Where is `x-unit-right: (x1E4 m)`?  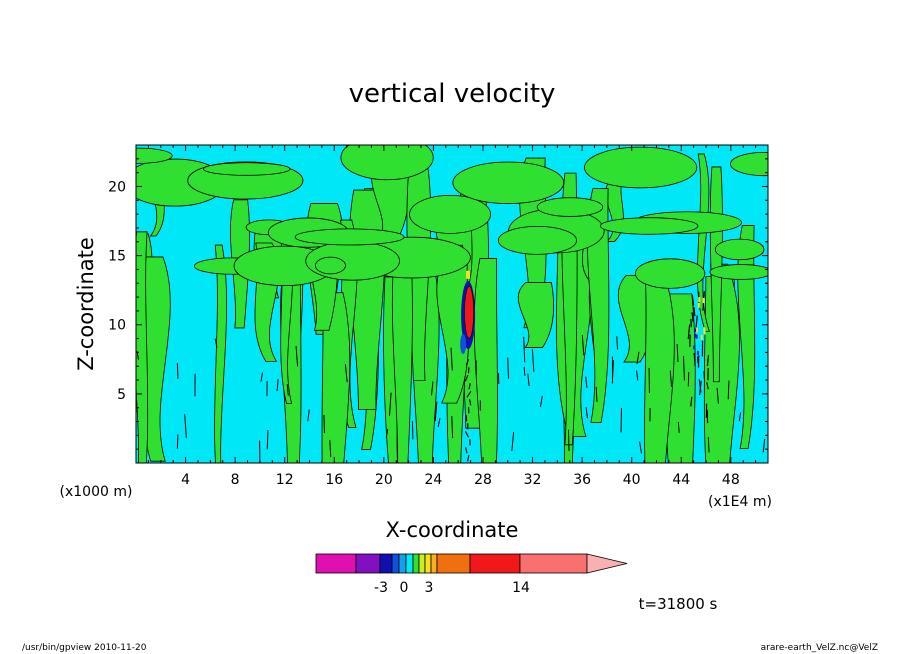 x-unit-right: (x1E4 m) is located at coordinates (740, 502).